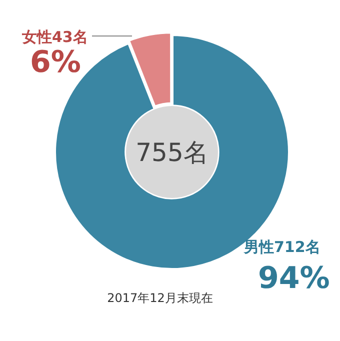 This screenshot has height=341, width=340. Describe the element at coordinates (55, 62) in the screenshot. I see `data-label: 6%` at that location.